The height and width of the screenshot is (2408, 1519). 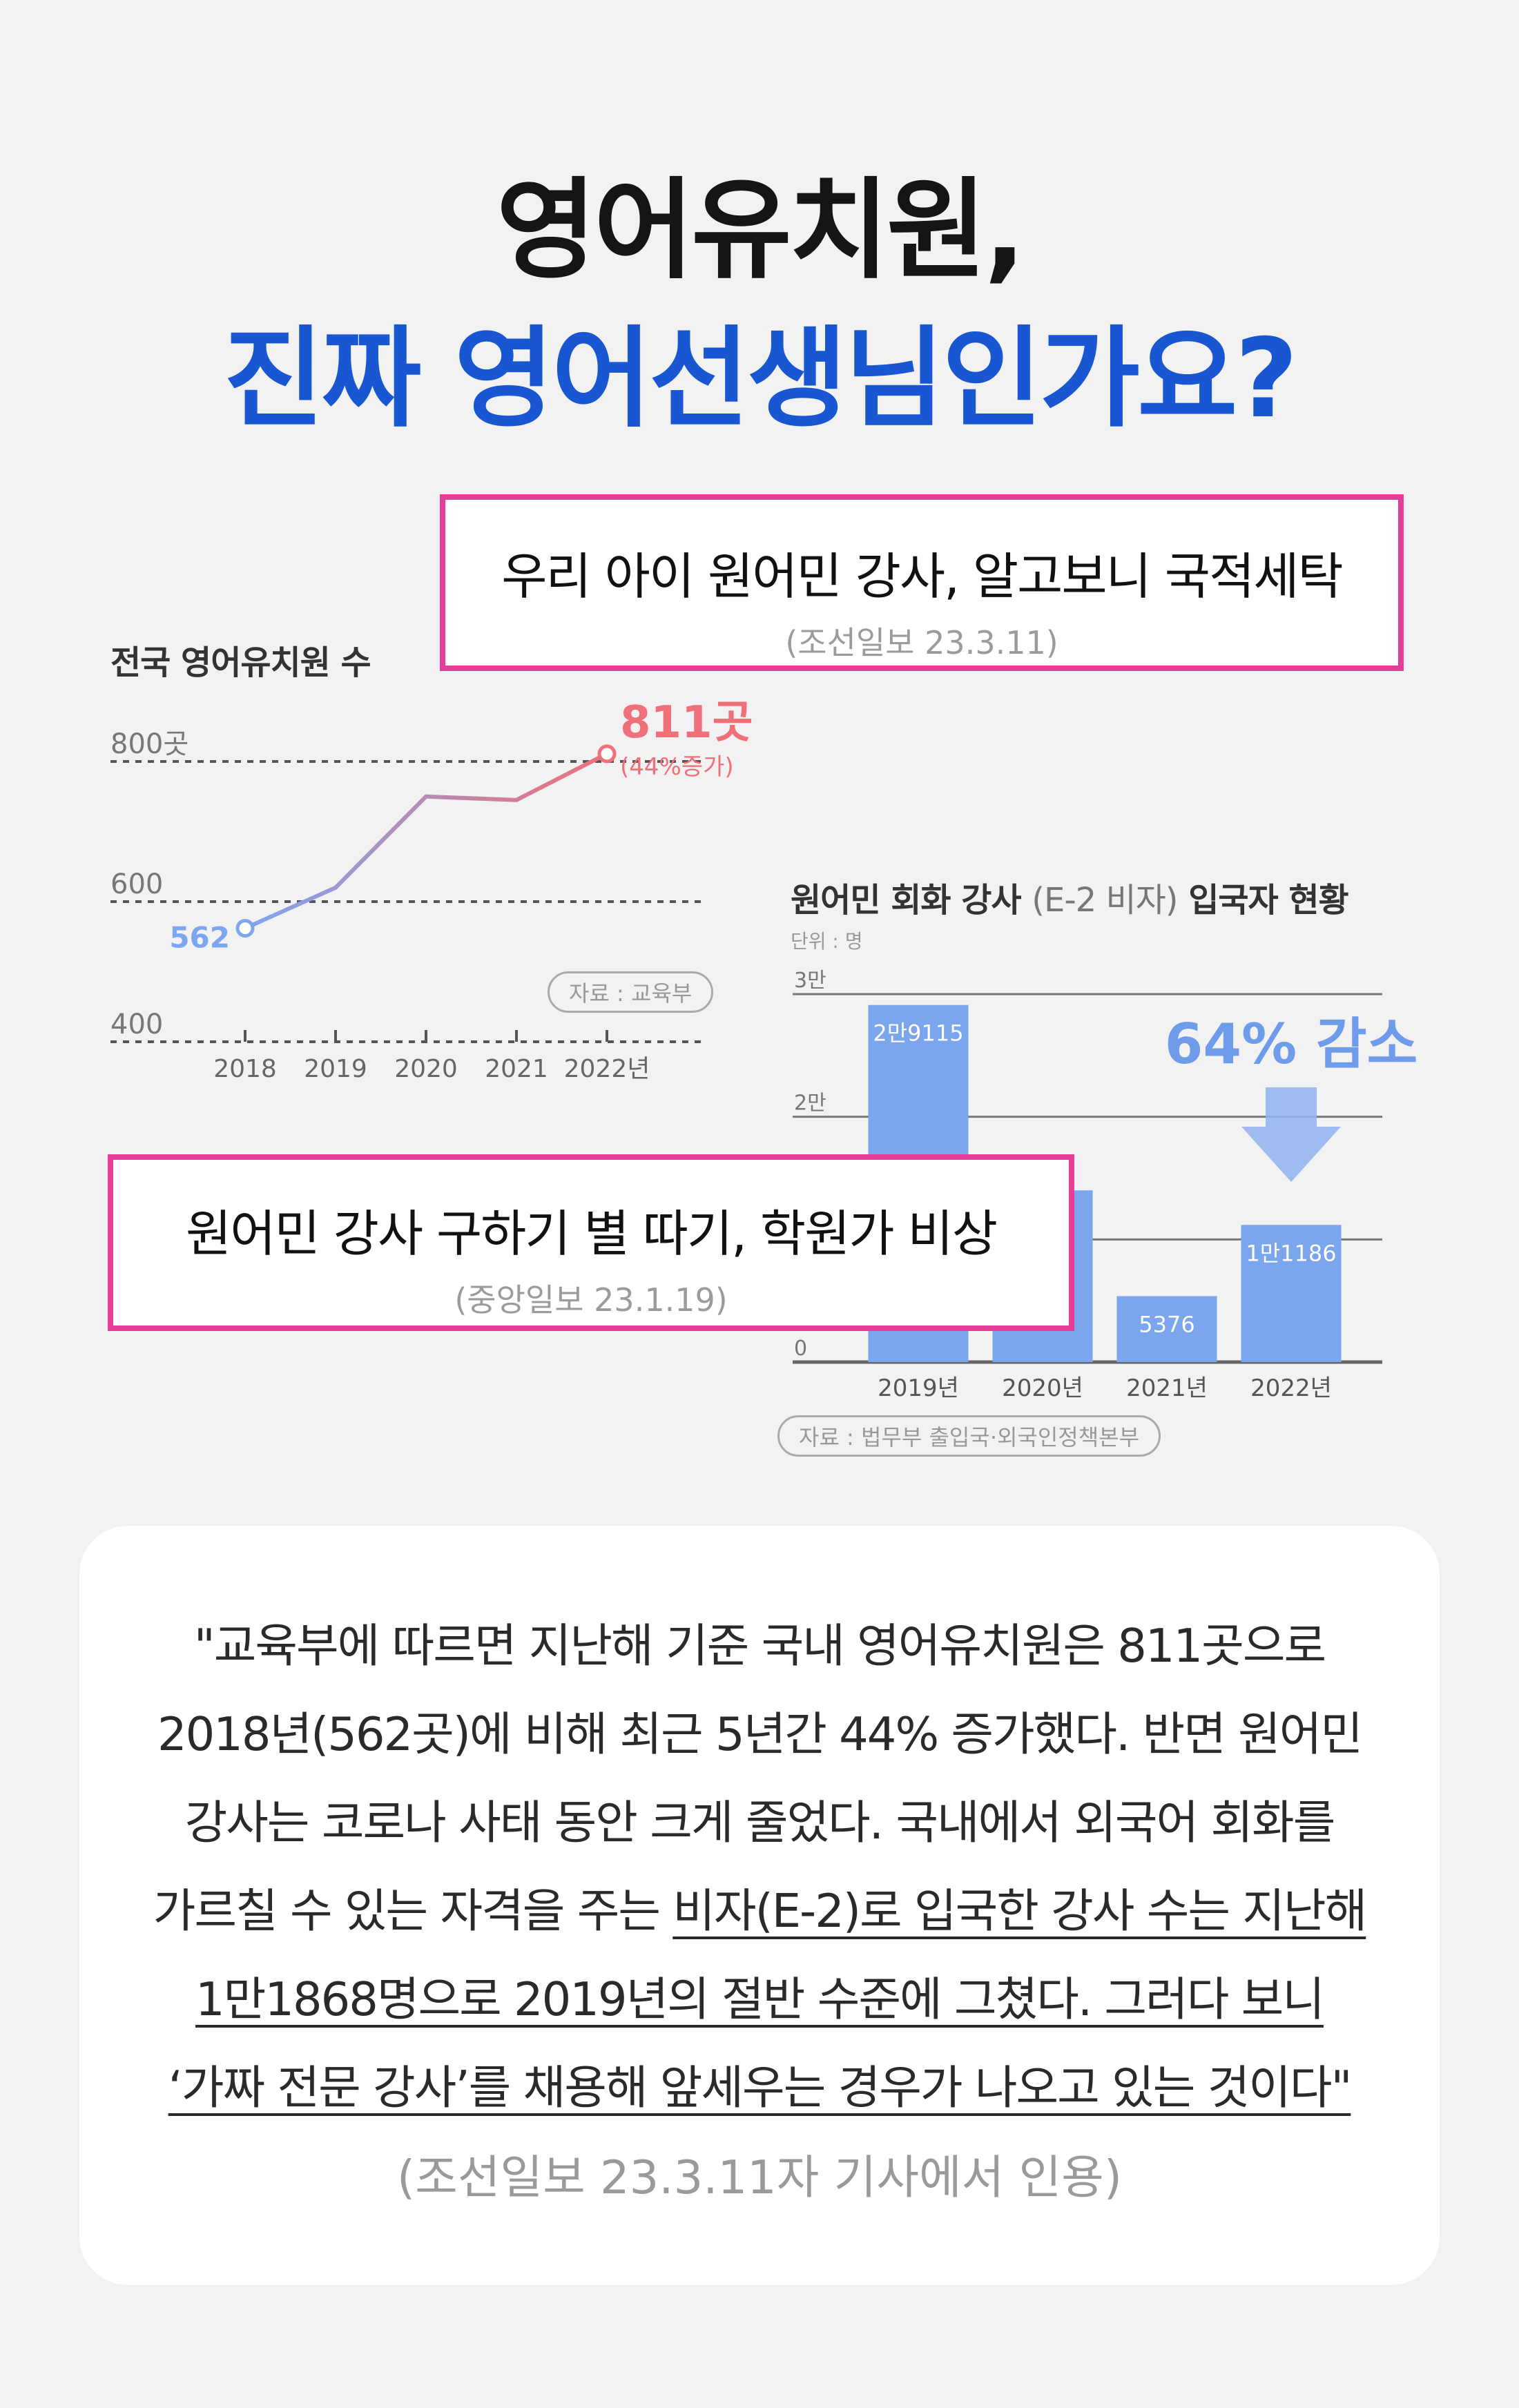 I want to click on chart2-decrease-annotation: 64% 감소, so click(x=1291, y=1097).